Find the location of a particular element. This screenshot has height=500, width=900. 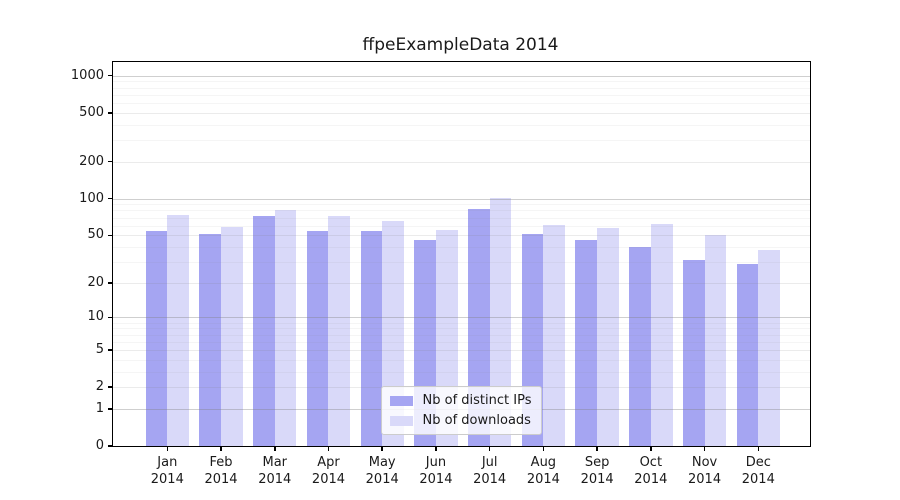

bar-downloads-oct is located at coordinates (661, 334).